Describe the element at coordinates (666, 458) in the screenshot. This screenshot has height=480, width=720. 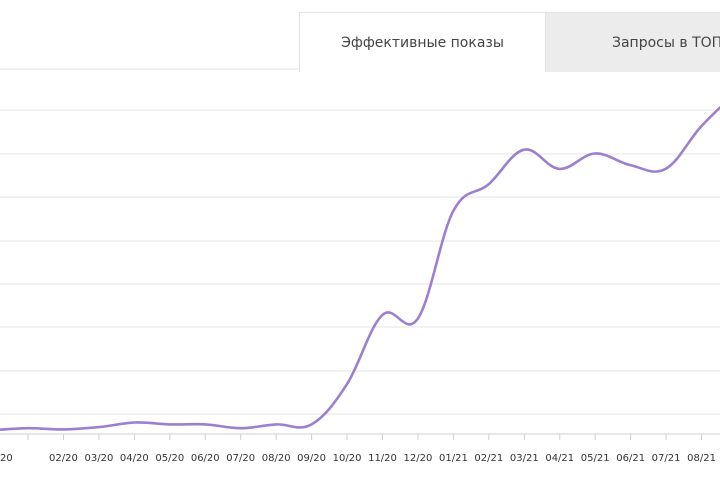
I see `x-tick-label: 07/21` at that location.